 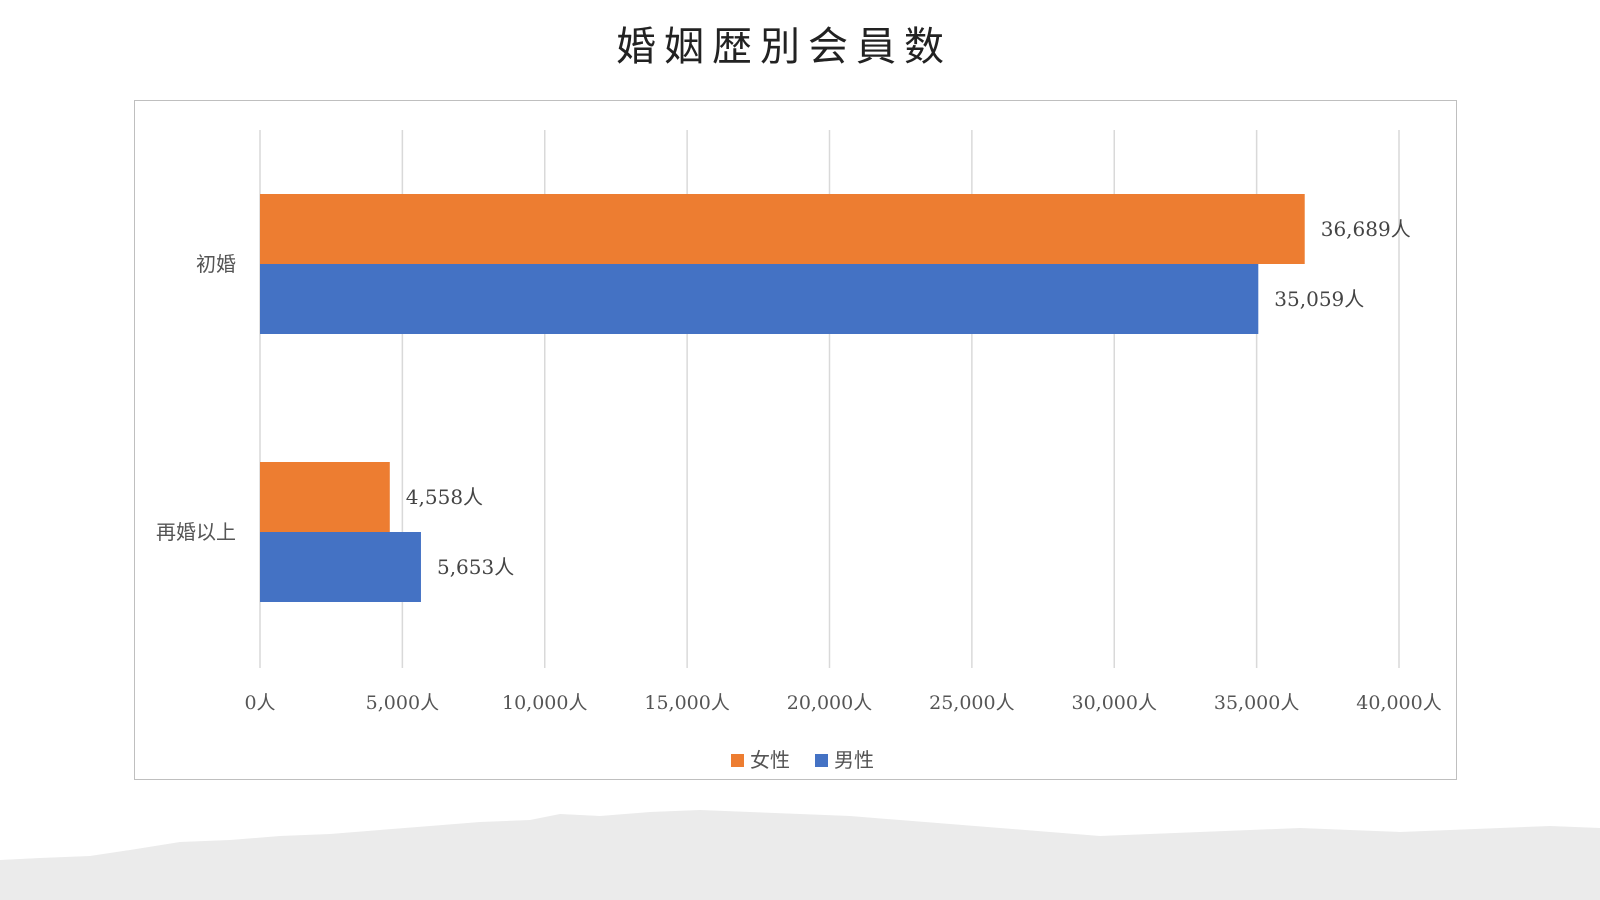 What do you see at coordinates (196, 532) in the screenshot?
I see `category-label: 再婚以上` at bounding box center [196, 532].